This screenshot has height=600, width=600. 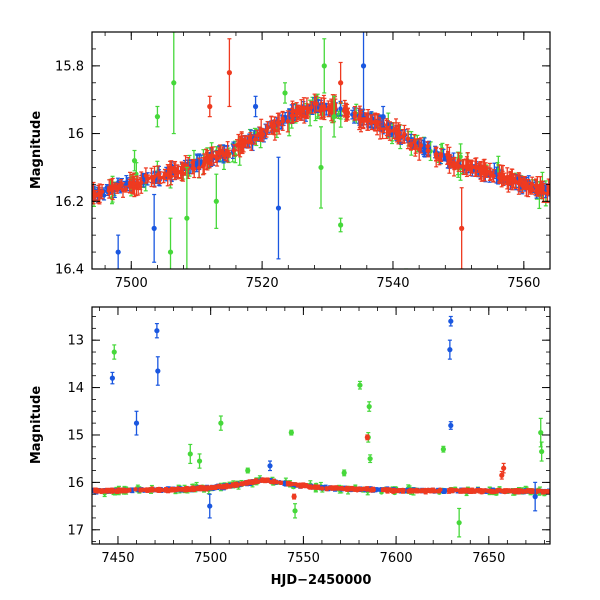 What do you see at coordinates (396, 558) in the screenshot?
I see `x-tick-label: 7600` at bounding box center [396, 558].